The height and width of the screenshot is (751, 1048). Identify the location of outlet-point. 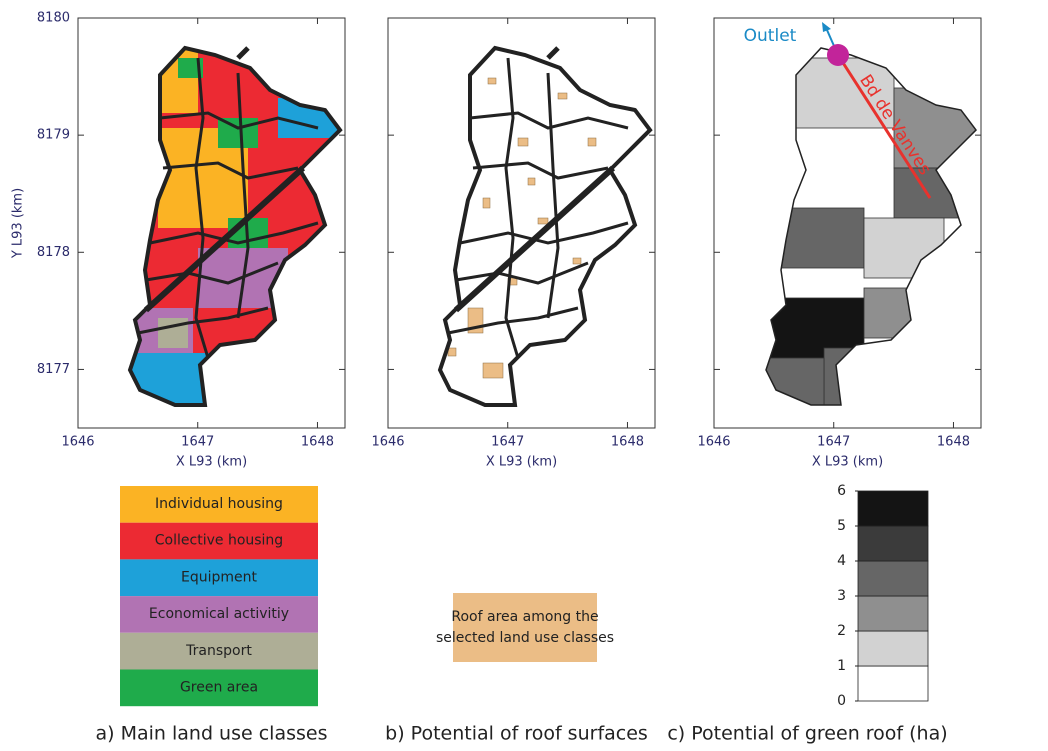
(838, 55).